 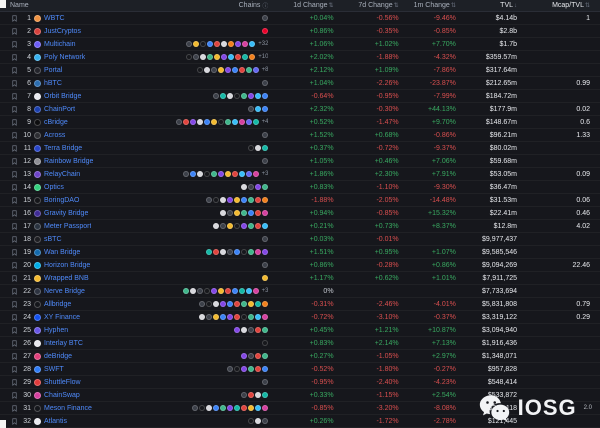 What do you see at coordinates (507, 5) in the screenshot?
I see `column-header-tvl: TVL` at bounding box center [507, 5].